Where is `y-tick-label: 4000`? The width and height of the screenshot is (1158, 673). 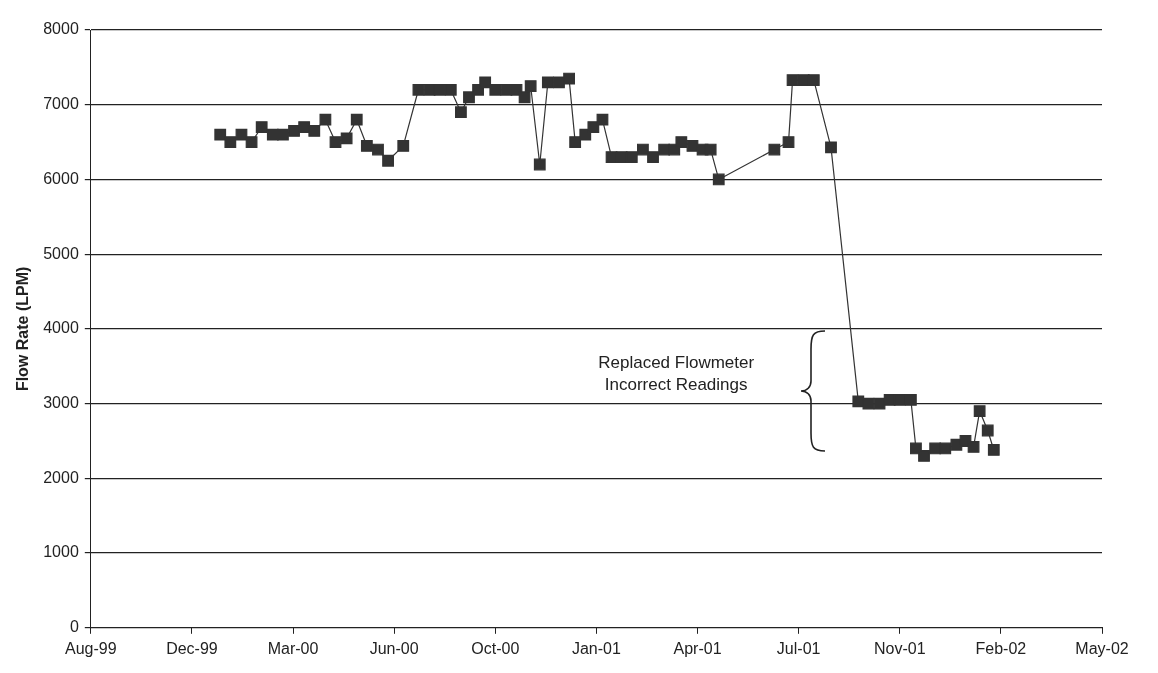
y-tick-label: 4000 is located at coordinates (61, 328).